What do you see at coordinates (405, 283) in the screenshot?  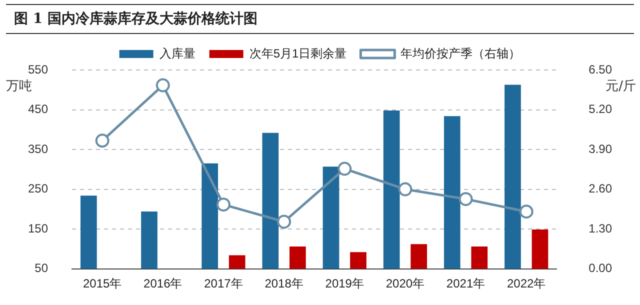 I see `x-tick-label: 2020年` at bounding box center [405, 283].